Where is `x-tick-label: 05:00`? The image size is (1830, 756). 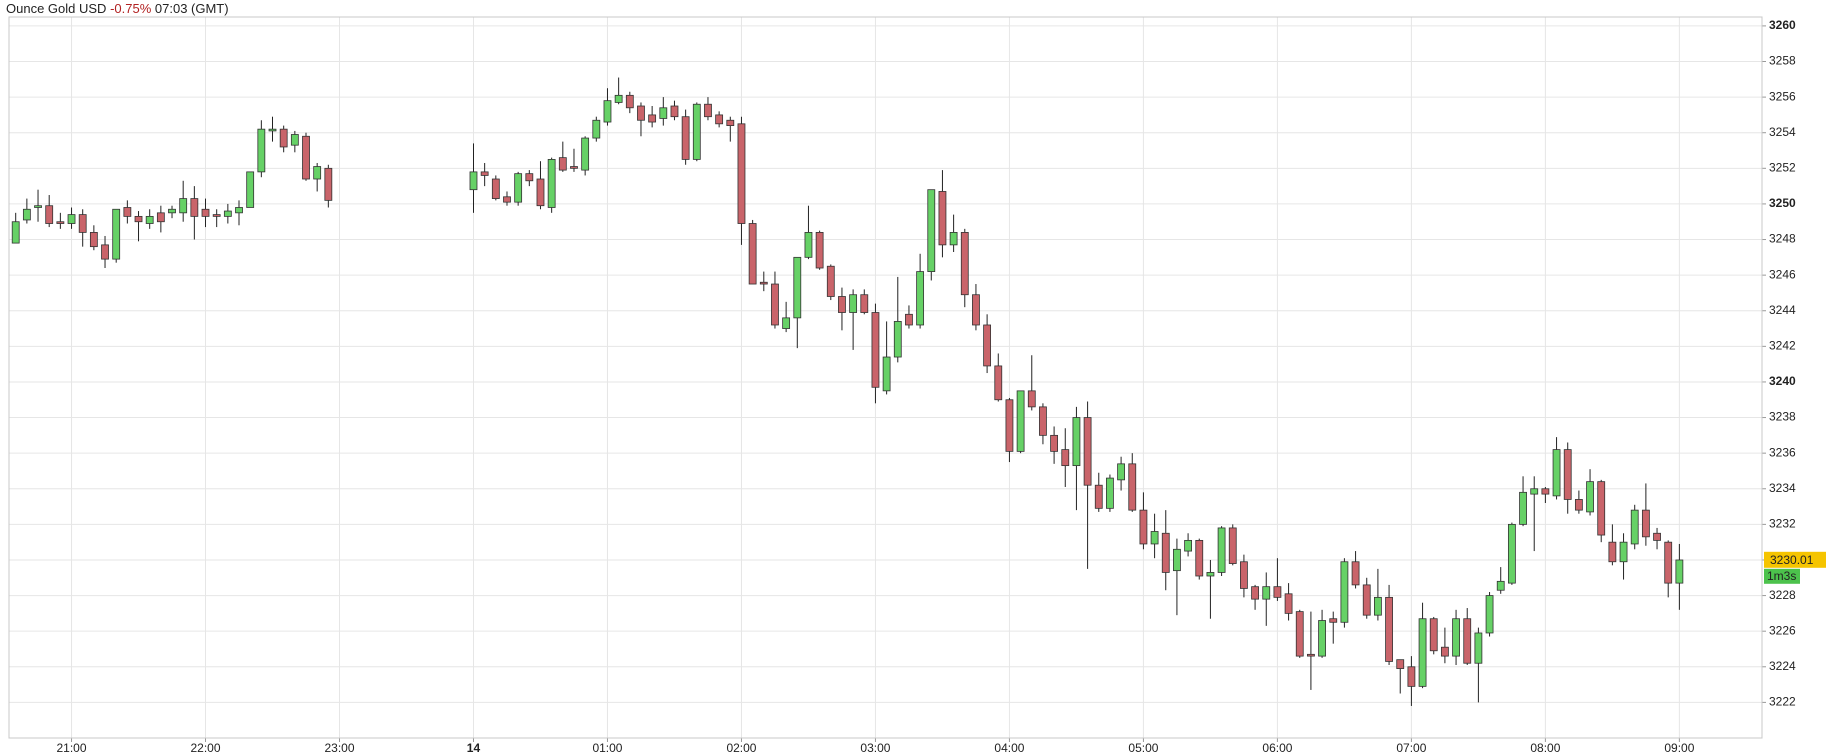 x-tick-label: 05:00 is located at coordinates (1143, 748).